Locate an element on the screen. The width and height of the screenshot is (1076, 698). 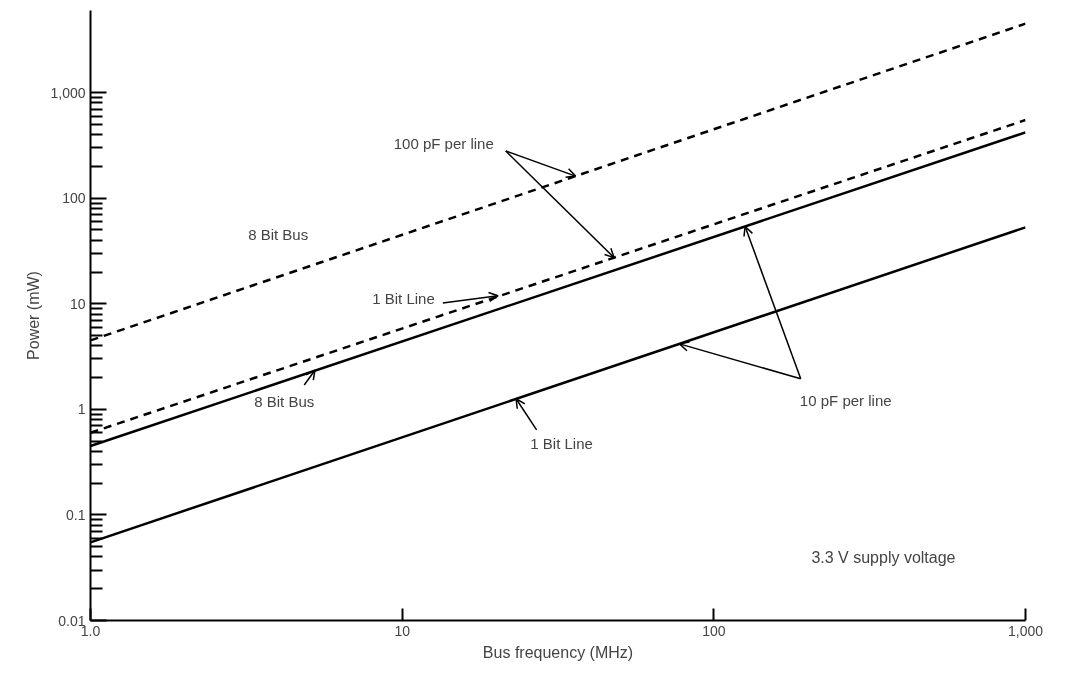
x-tick-label: 100 is located at coordinates (714, 630).